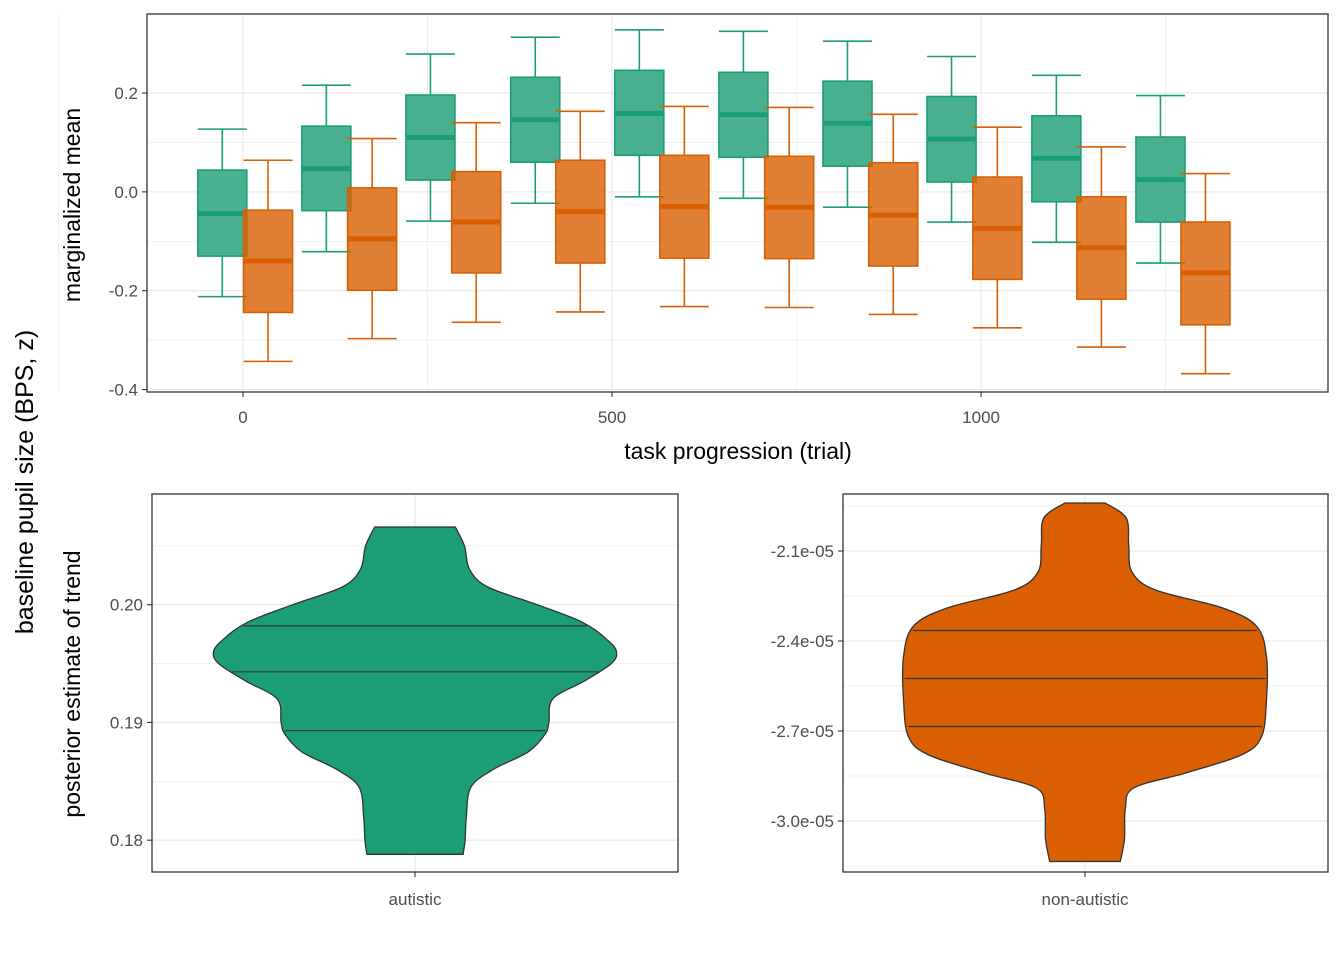  I want to click on violin-y-axis-title: posterior estimate of trend, so click(72, 683).